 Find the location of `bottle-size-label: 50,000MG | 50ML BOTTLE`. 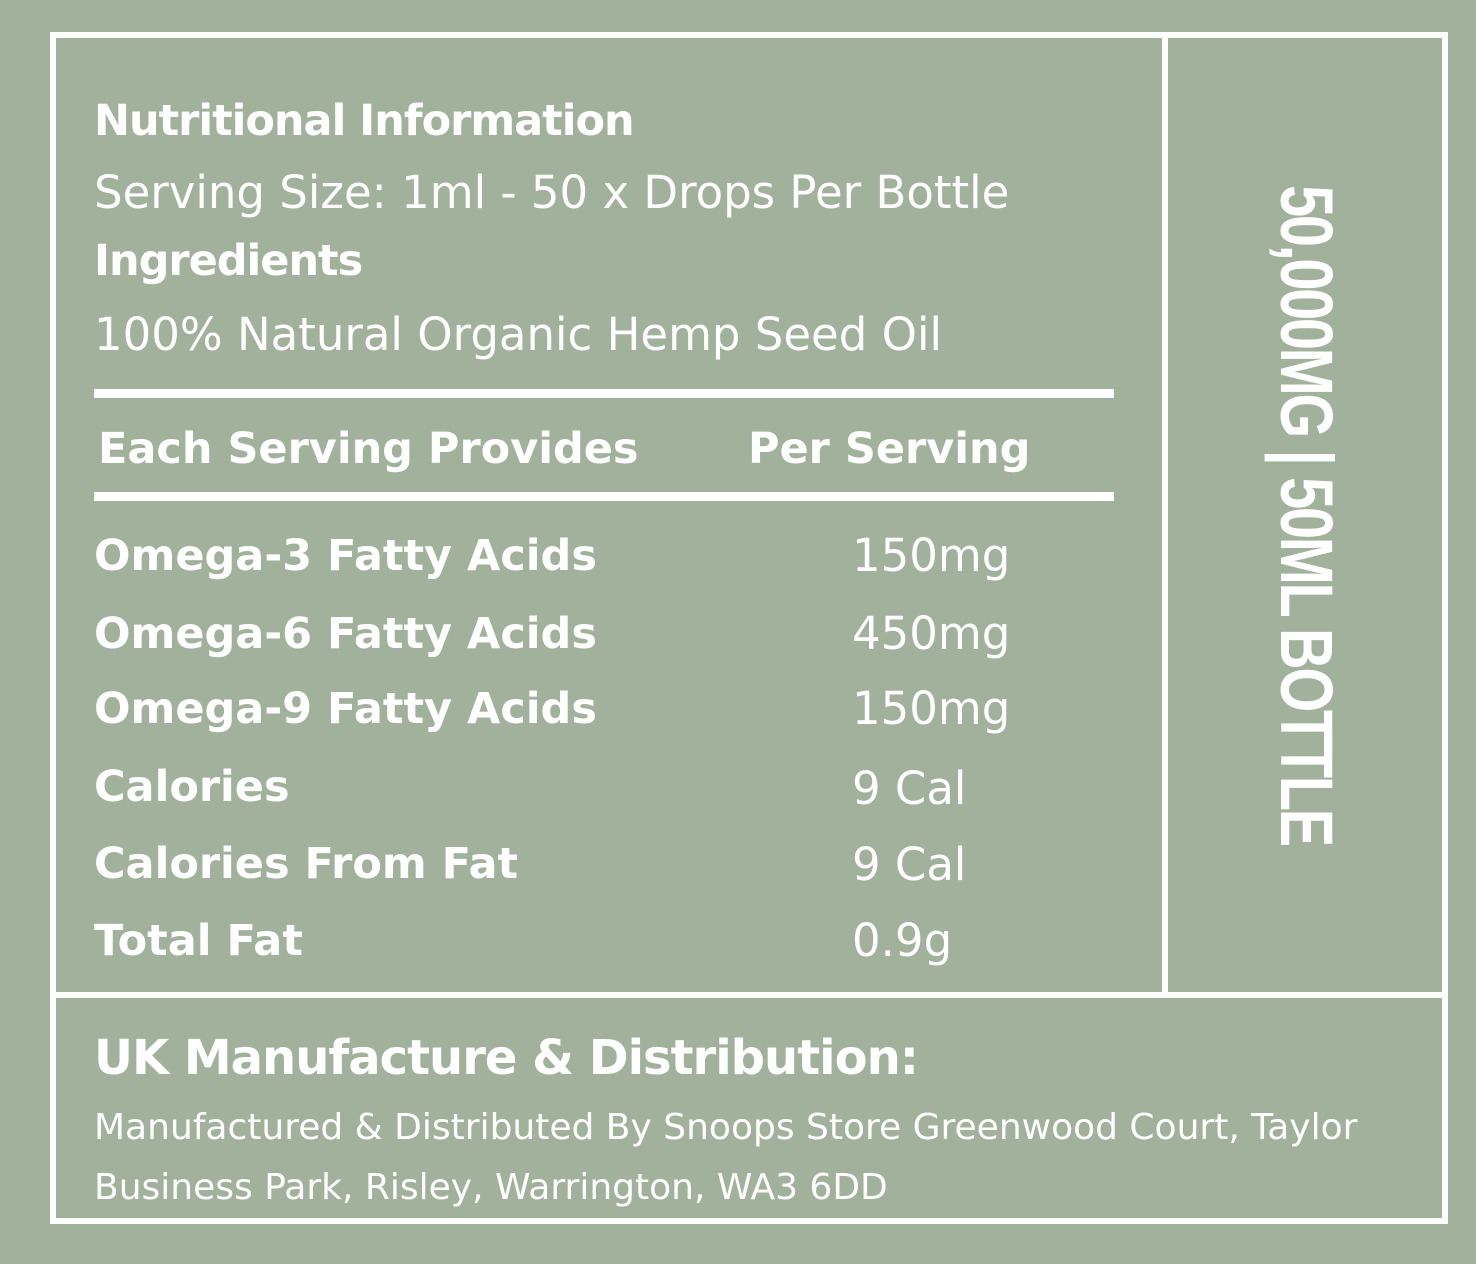

bottle-size-label: 50,000MG | 50ML BOTTLE is located at coordinates (1306, 515).